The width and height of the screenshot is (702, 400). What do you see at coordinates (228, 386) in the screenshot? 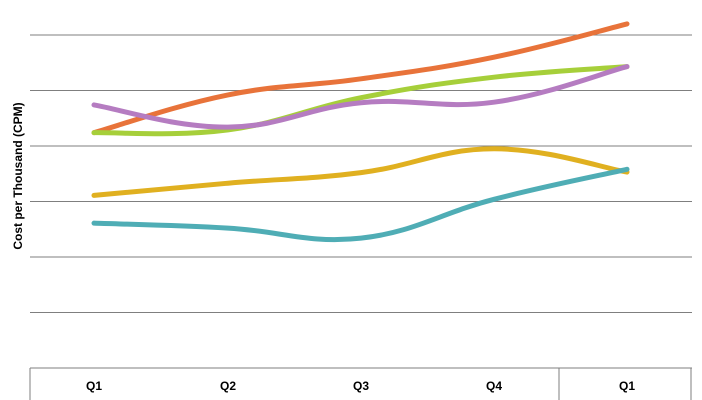
I see `x-tick-label: Q2` at bounding box center [228, 386].